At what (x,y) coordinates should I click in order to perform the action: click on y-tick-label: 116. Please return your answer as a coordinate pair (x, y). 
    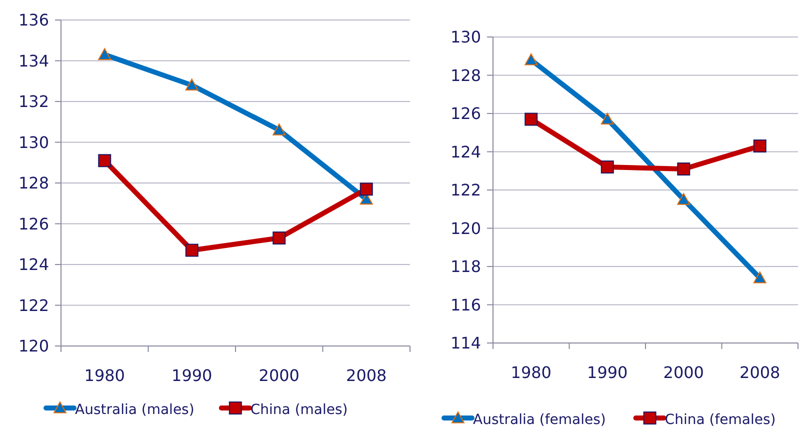
    Looking at the image, I should click on (465, 304).